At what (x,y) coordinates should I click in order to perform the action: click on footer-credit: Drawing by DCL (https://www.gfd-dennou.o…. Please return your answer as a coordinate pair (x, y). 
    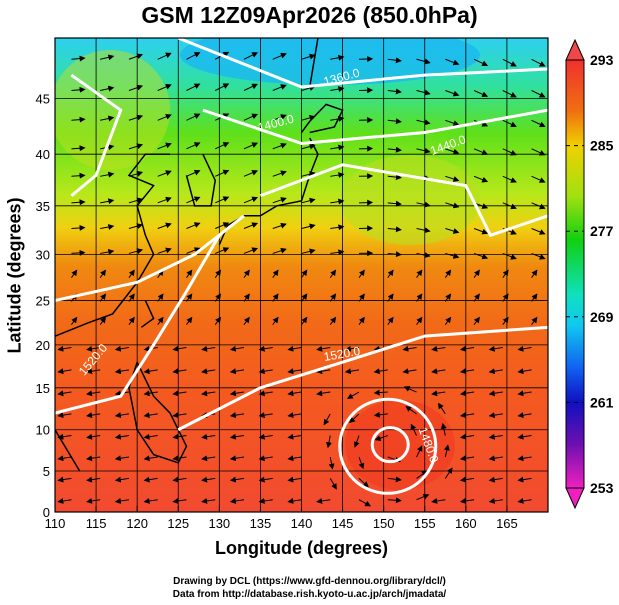
    Looking at the image, I should click on (309, 581).